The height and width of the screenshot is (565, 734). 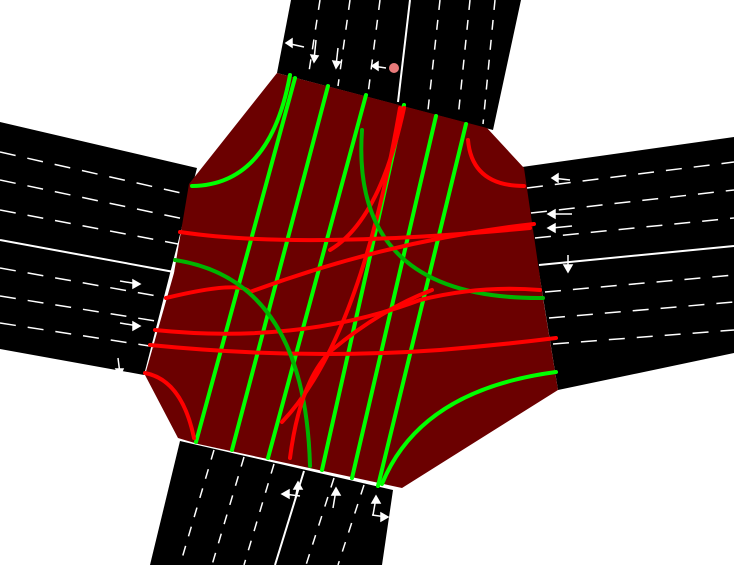 I want to click on north-lane-lines, so click(x=401, y=62).